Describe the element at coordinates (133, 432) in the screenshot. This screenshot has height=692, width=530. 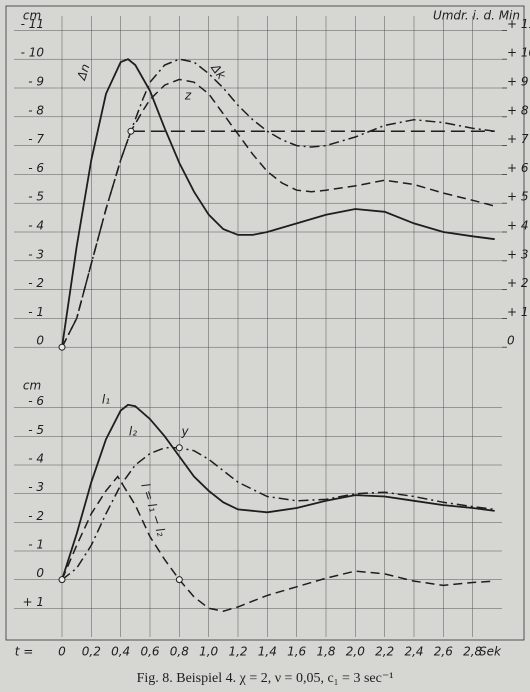
I see `curve-label: l₂` at that location.